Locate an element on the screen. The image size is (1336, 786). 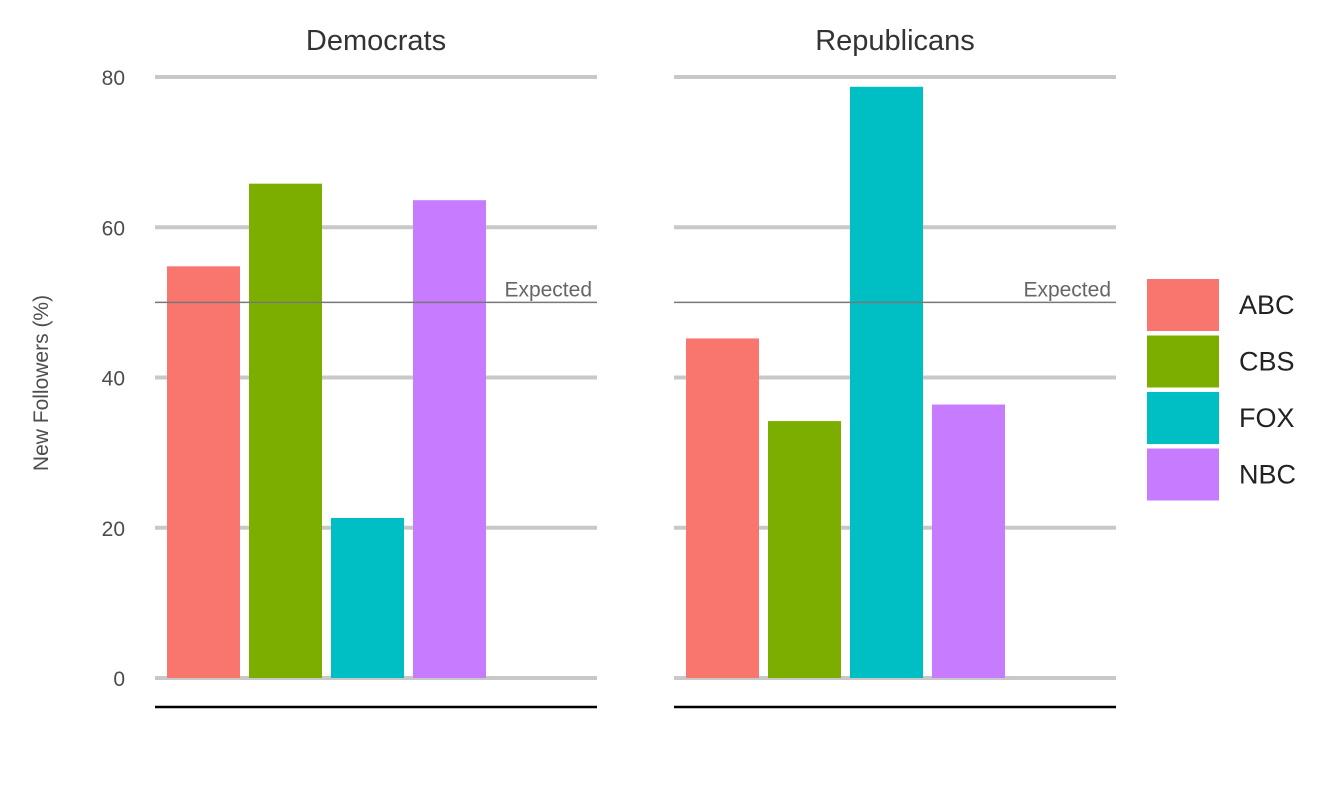
y-tick-label: 80 is located at coordinates (113, 78).